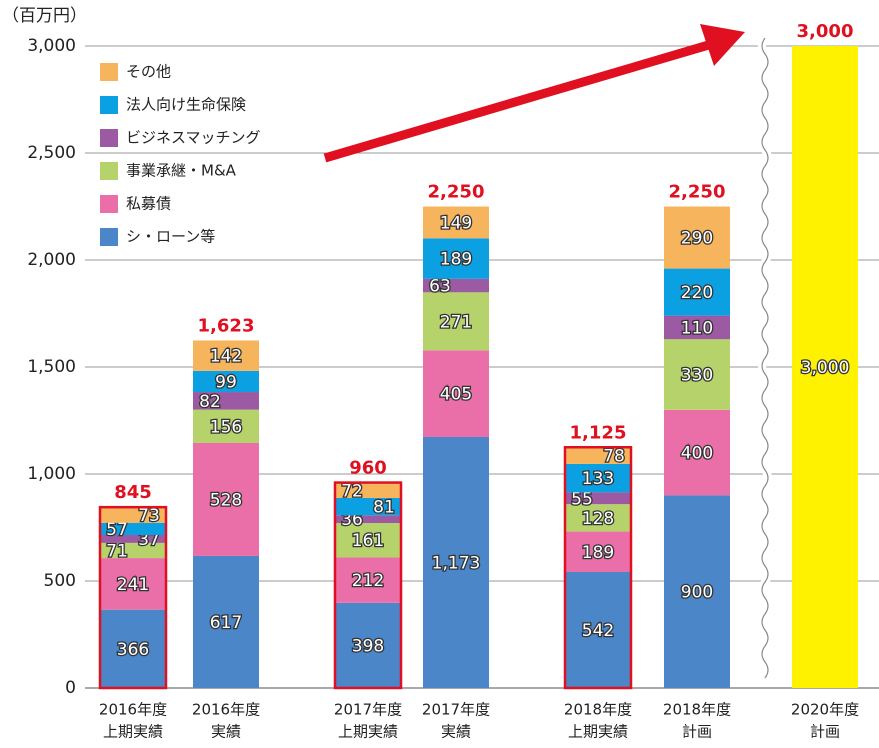 The height and width of the screenshot is (748, 879). I want to click on segment-label: 99, so click(226, 382).